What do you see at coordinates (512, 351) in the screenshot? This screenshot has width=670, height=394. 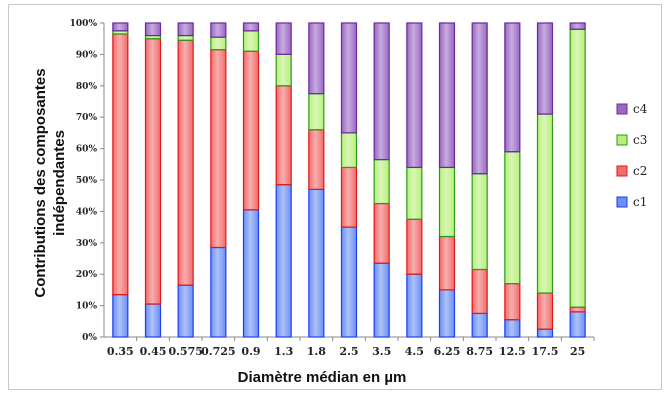 I see `x-tick-label: 12.5` at bounding box center [512, 351].